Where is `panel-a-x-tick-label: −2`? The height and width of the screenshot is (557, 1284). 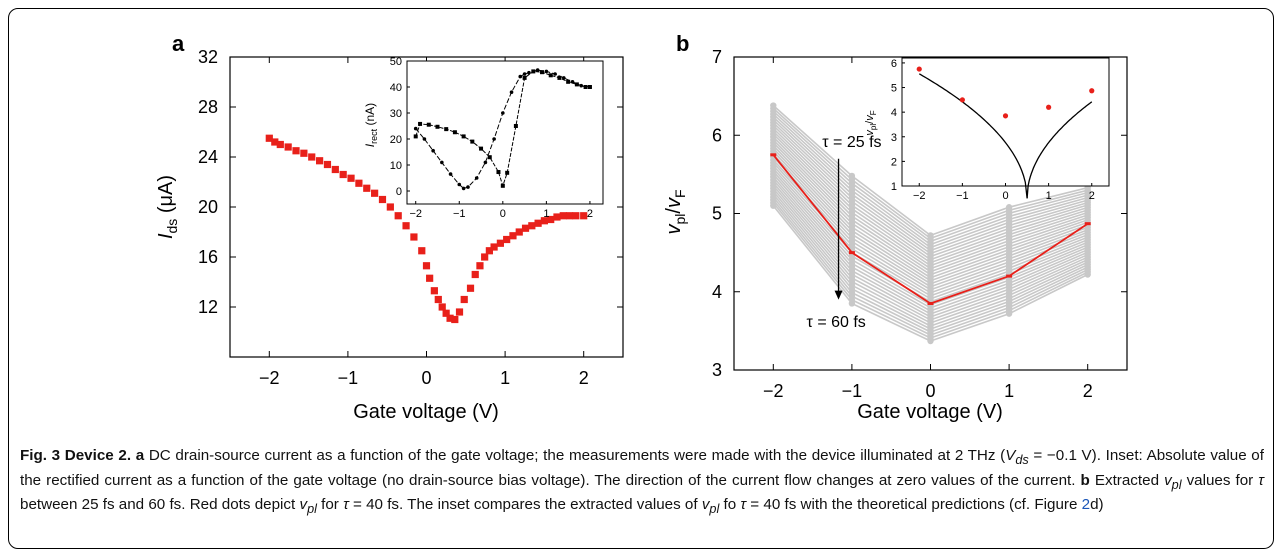
panel-a-x-tick-label: −2 is located at coordinates (269, 378).